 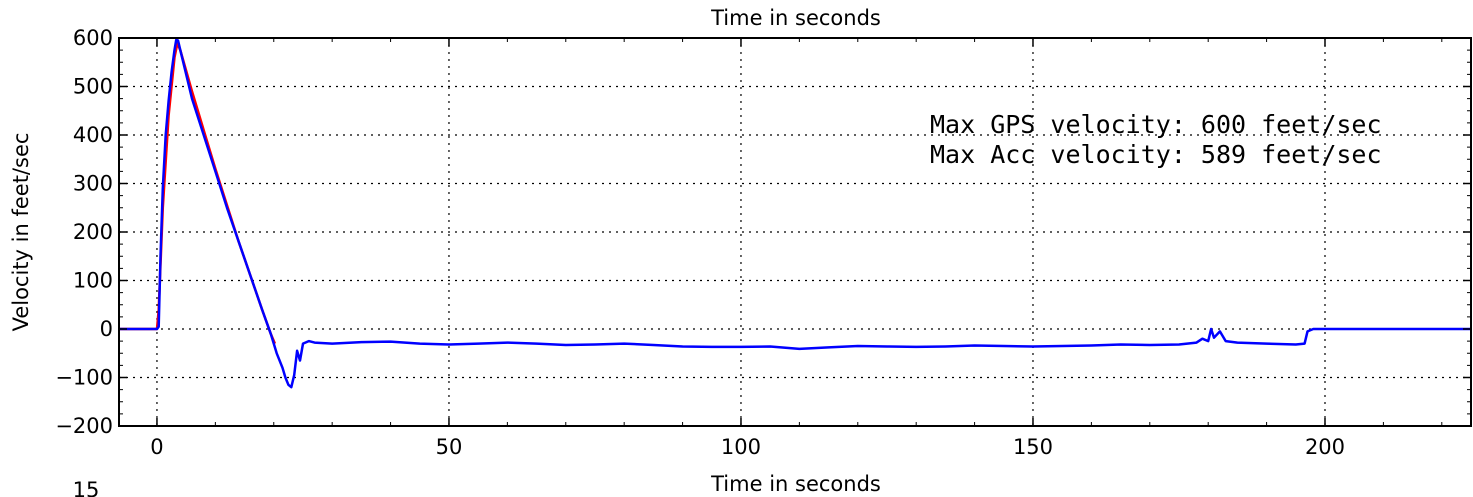 I want to click on y-tick-label: 400, so click(x=93, y=135).